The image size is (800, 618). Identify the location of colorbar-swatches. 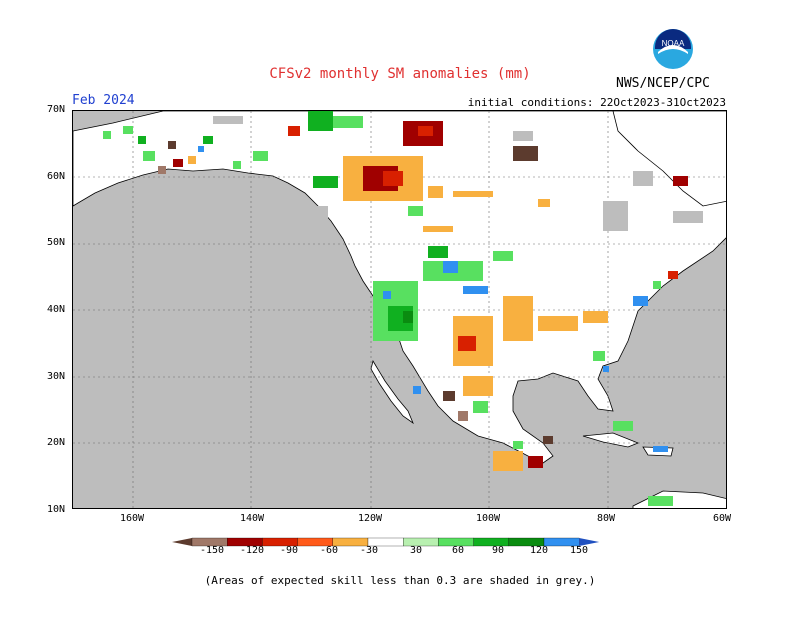
(386, 542).